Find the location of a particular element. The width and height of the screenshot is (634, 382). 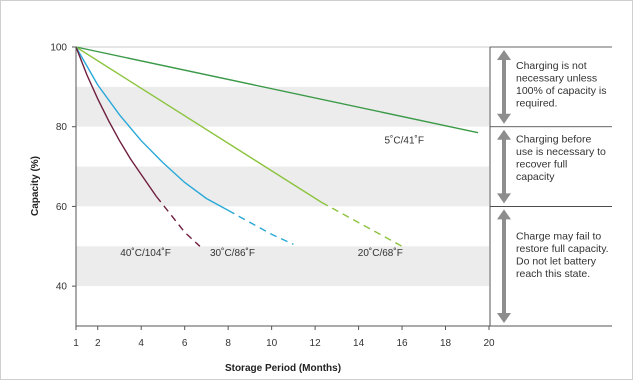

annotation-text-line: 100% of capacity is is located at coordinates (561, 91).